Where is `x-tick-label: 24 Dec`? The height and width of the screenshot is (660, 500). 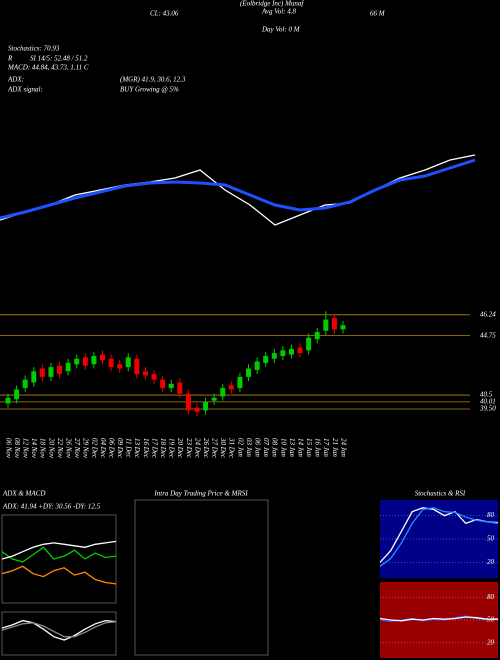 x-tick-label: 24 Dec is located at coordinates (197, 448).